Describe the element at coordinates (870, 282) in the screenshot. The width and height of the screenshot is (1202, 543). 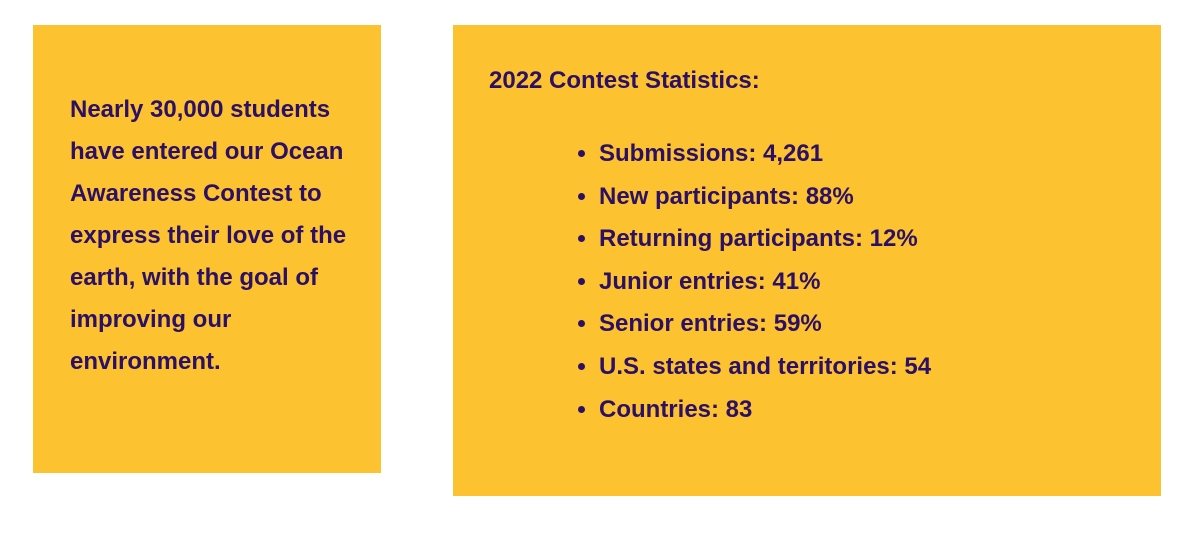
I see `stat-item-junior-entries: Junior entries: 41%` at that location.